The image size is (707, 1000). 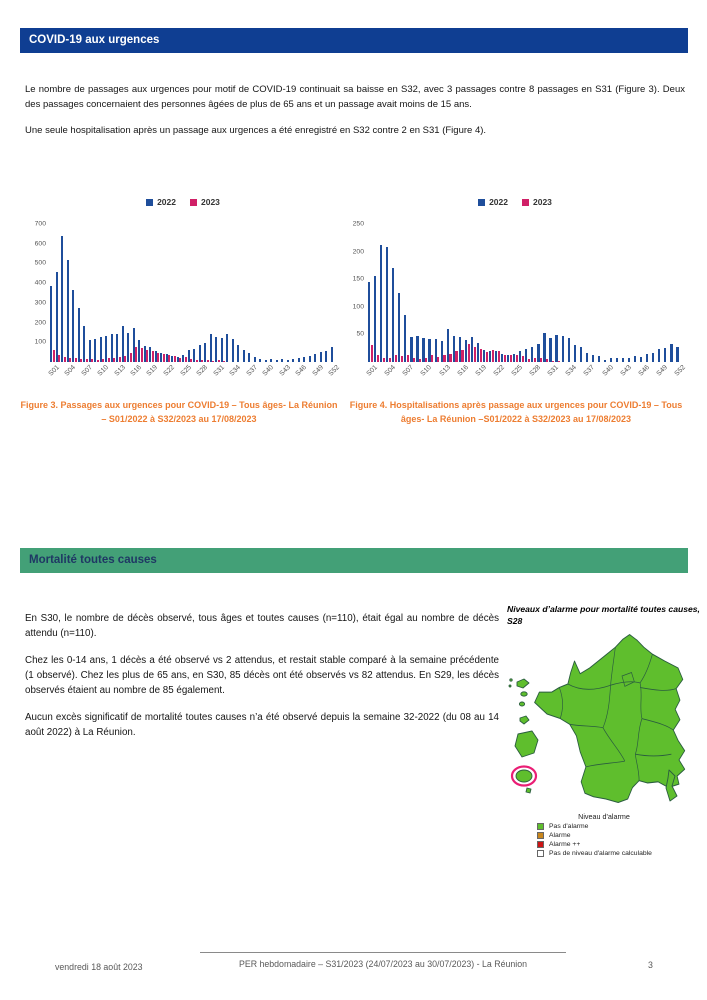 I want to click on x-tick-label: S31, so click(x=218, y=371).